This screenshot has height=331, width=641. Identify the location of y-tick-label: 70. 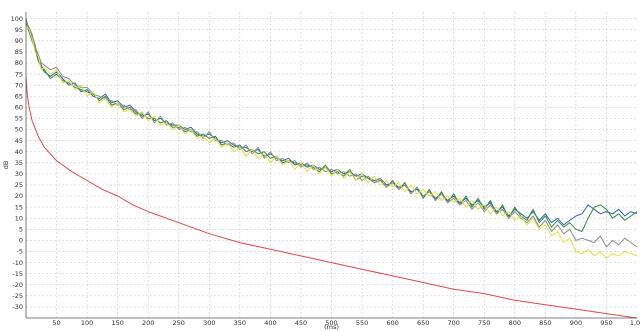
(19, 85).